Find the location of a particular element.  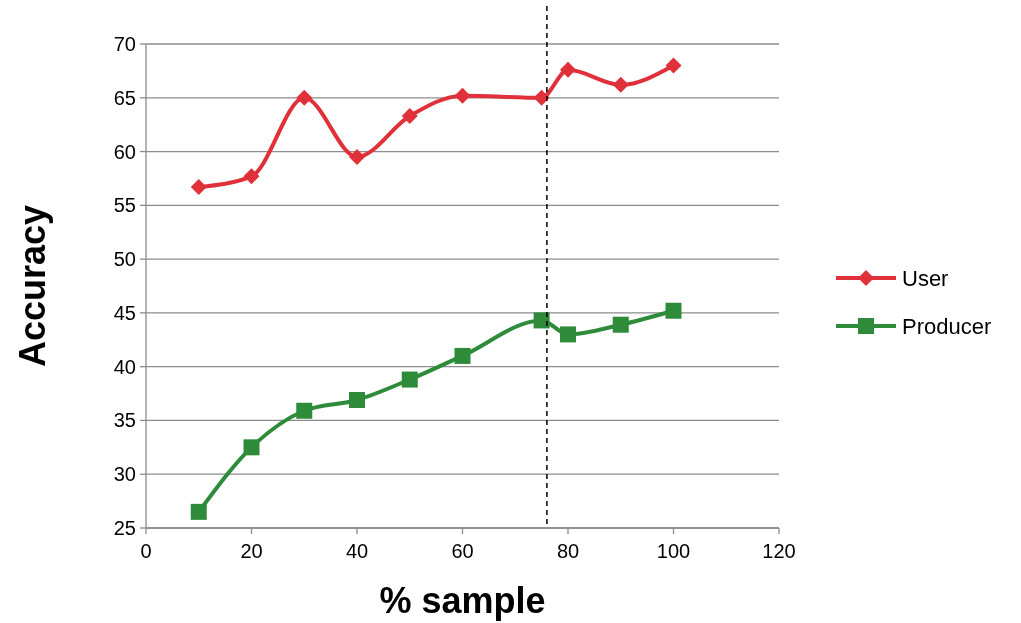

x-tick-label: 20 is located at coordinates (251, 551).